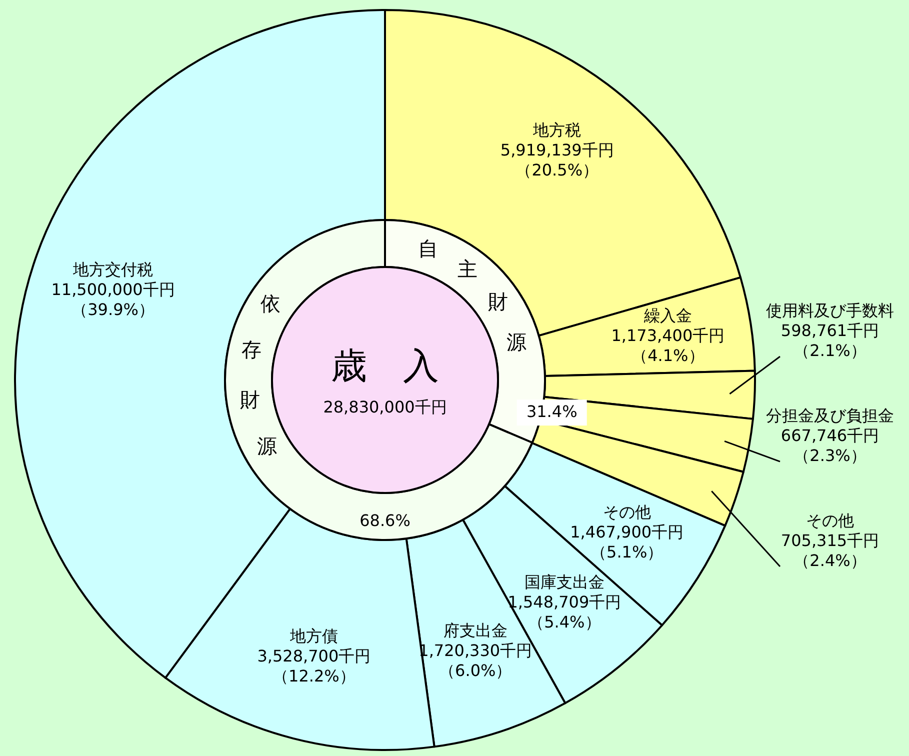 This screenshot has width=909, height=756. Describe the element at coordinates (830, 415) in the screenshot. I see `slice-label: 分担金及び負担金` at that location.